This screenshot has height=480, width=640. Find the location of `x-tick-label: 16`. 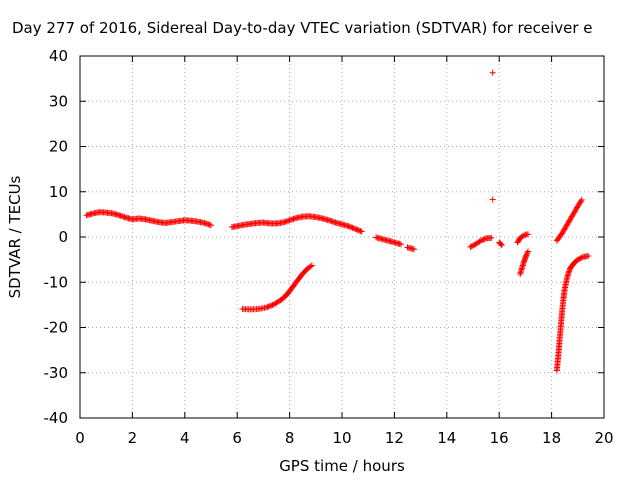

x-tick-label: 16 is located at coordinates (499, 438).